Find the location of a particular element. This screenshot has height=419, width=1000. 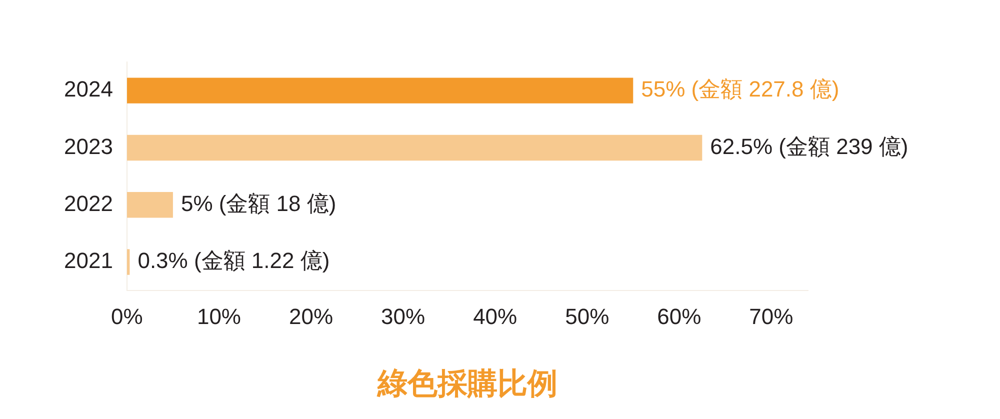

y-tick-label: 2024 is located at coordinates (88, 89).